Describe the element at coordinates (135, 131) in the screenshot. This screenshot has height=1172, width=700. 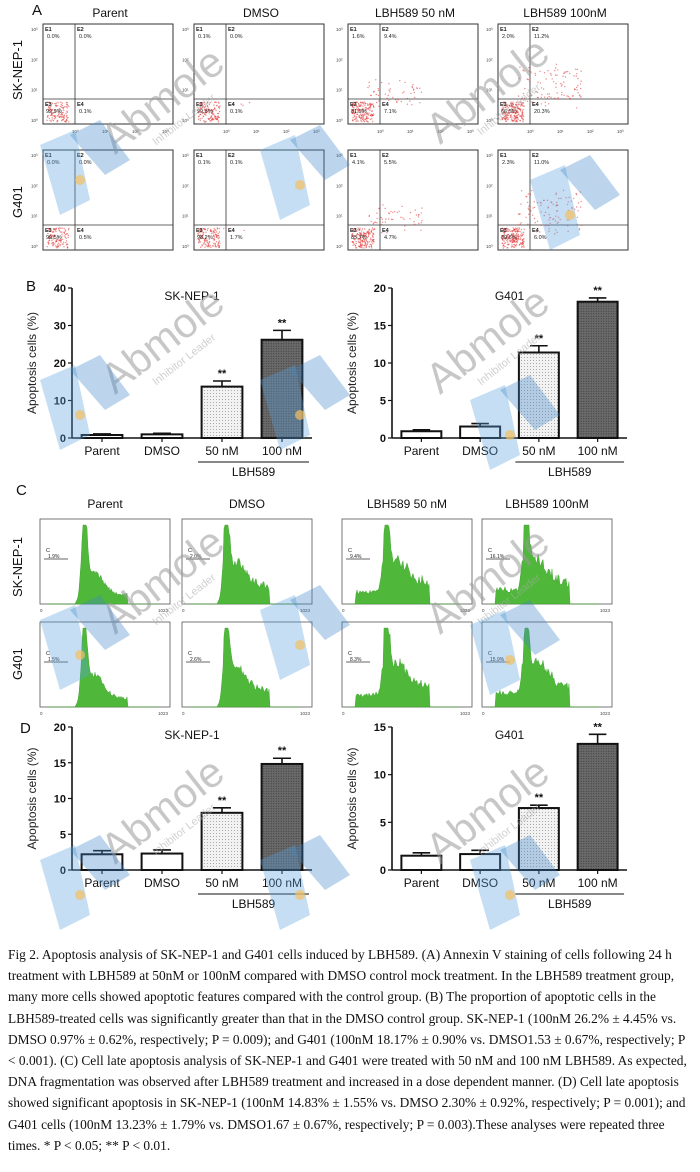
I see `x-tick-label: 10²` at that location.